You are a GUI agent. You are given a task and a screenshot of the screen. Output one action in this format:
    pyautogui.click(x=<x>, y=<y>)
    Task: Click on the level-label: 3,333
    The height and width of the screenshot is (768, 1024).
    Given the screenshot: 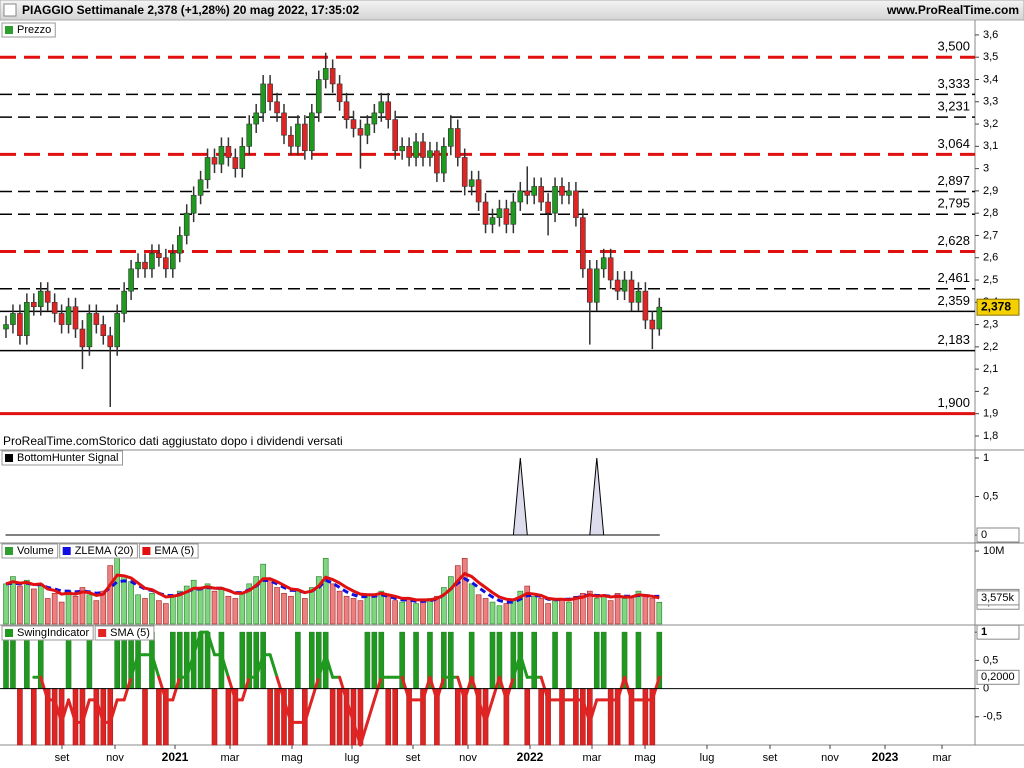 What is the action you would take?
    pyautogui.click(x=953, y=83)
    